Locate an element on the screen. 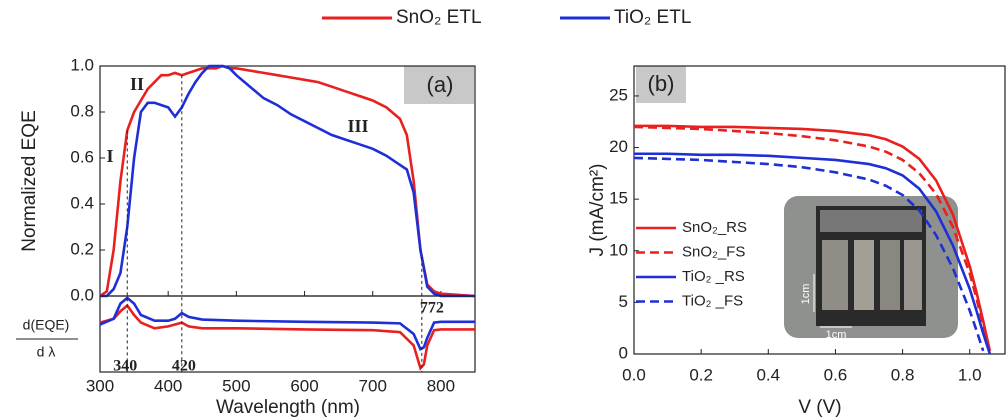 Image resolution: width=1008 pixels, height=419 pixels. x-tick-label: 0.2 is located at coordinates (701, 374).